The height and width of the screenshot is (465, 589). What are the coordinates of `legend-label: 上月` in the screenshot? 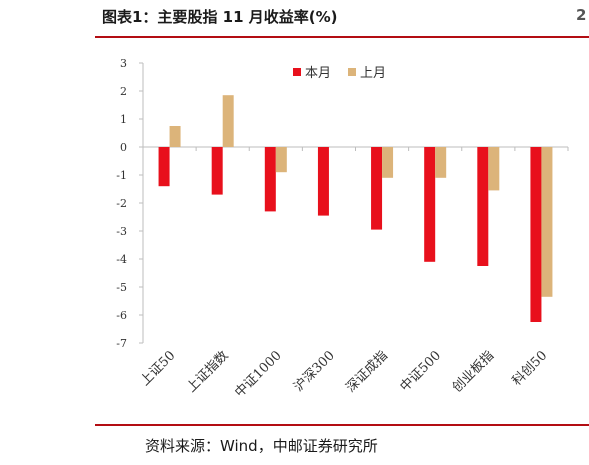 It's located at (373, 73).